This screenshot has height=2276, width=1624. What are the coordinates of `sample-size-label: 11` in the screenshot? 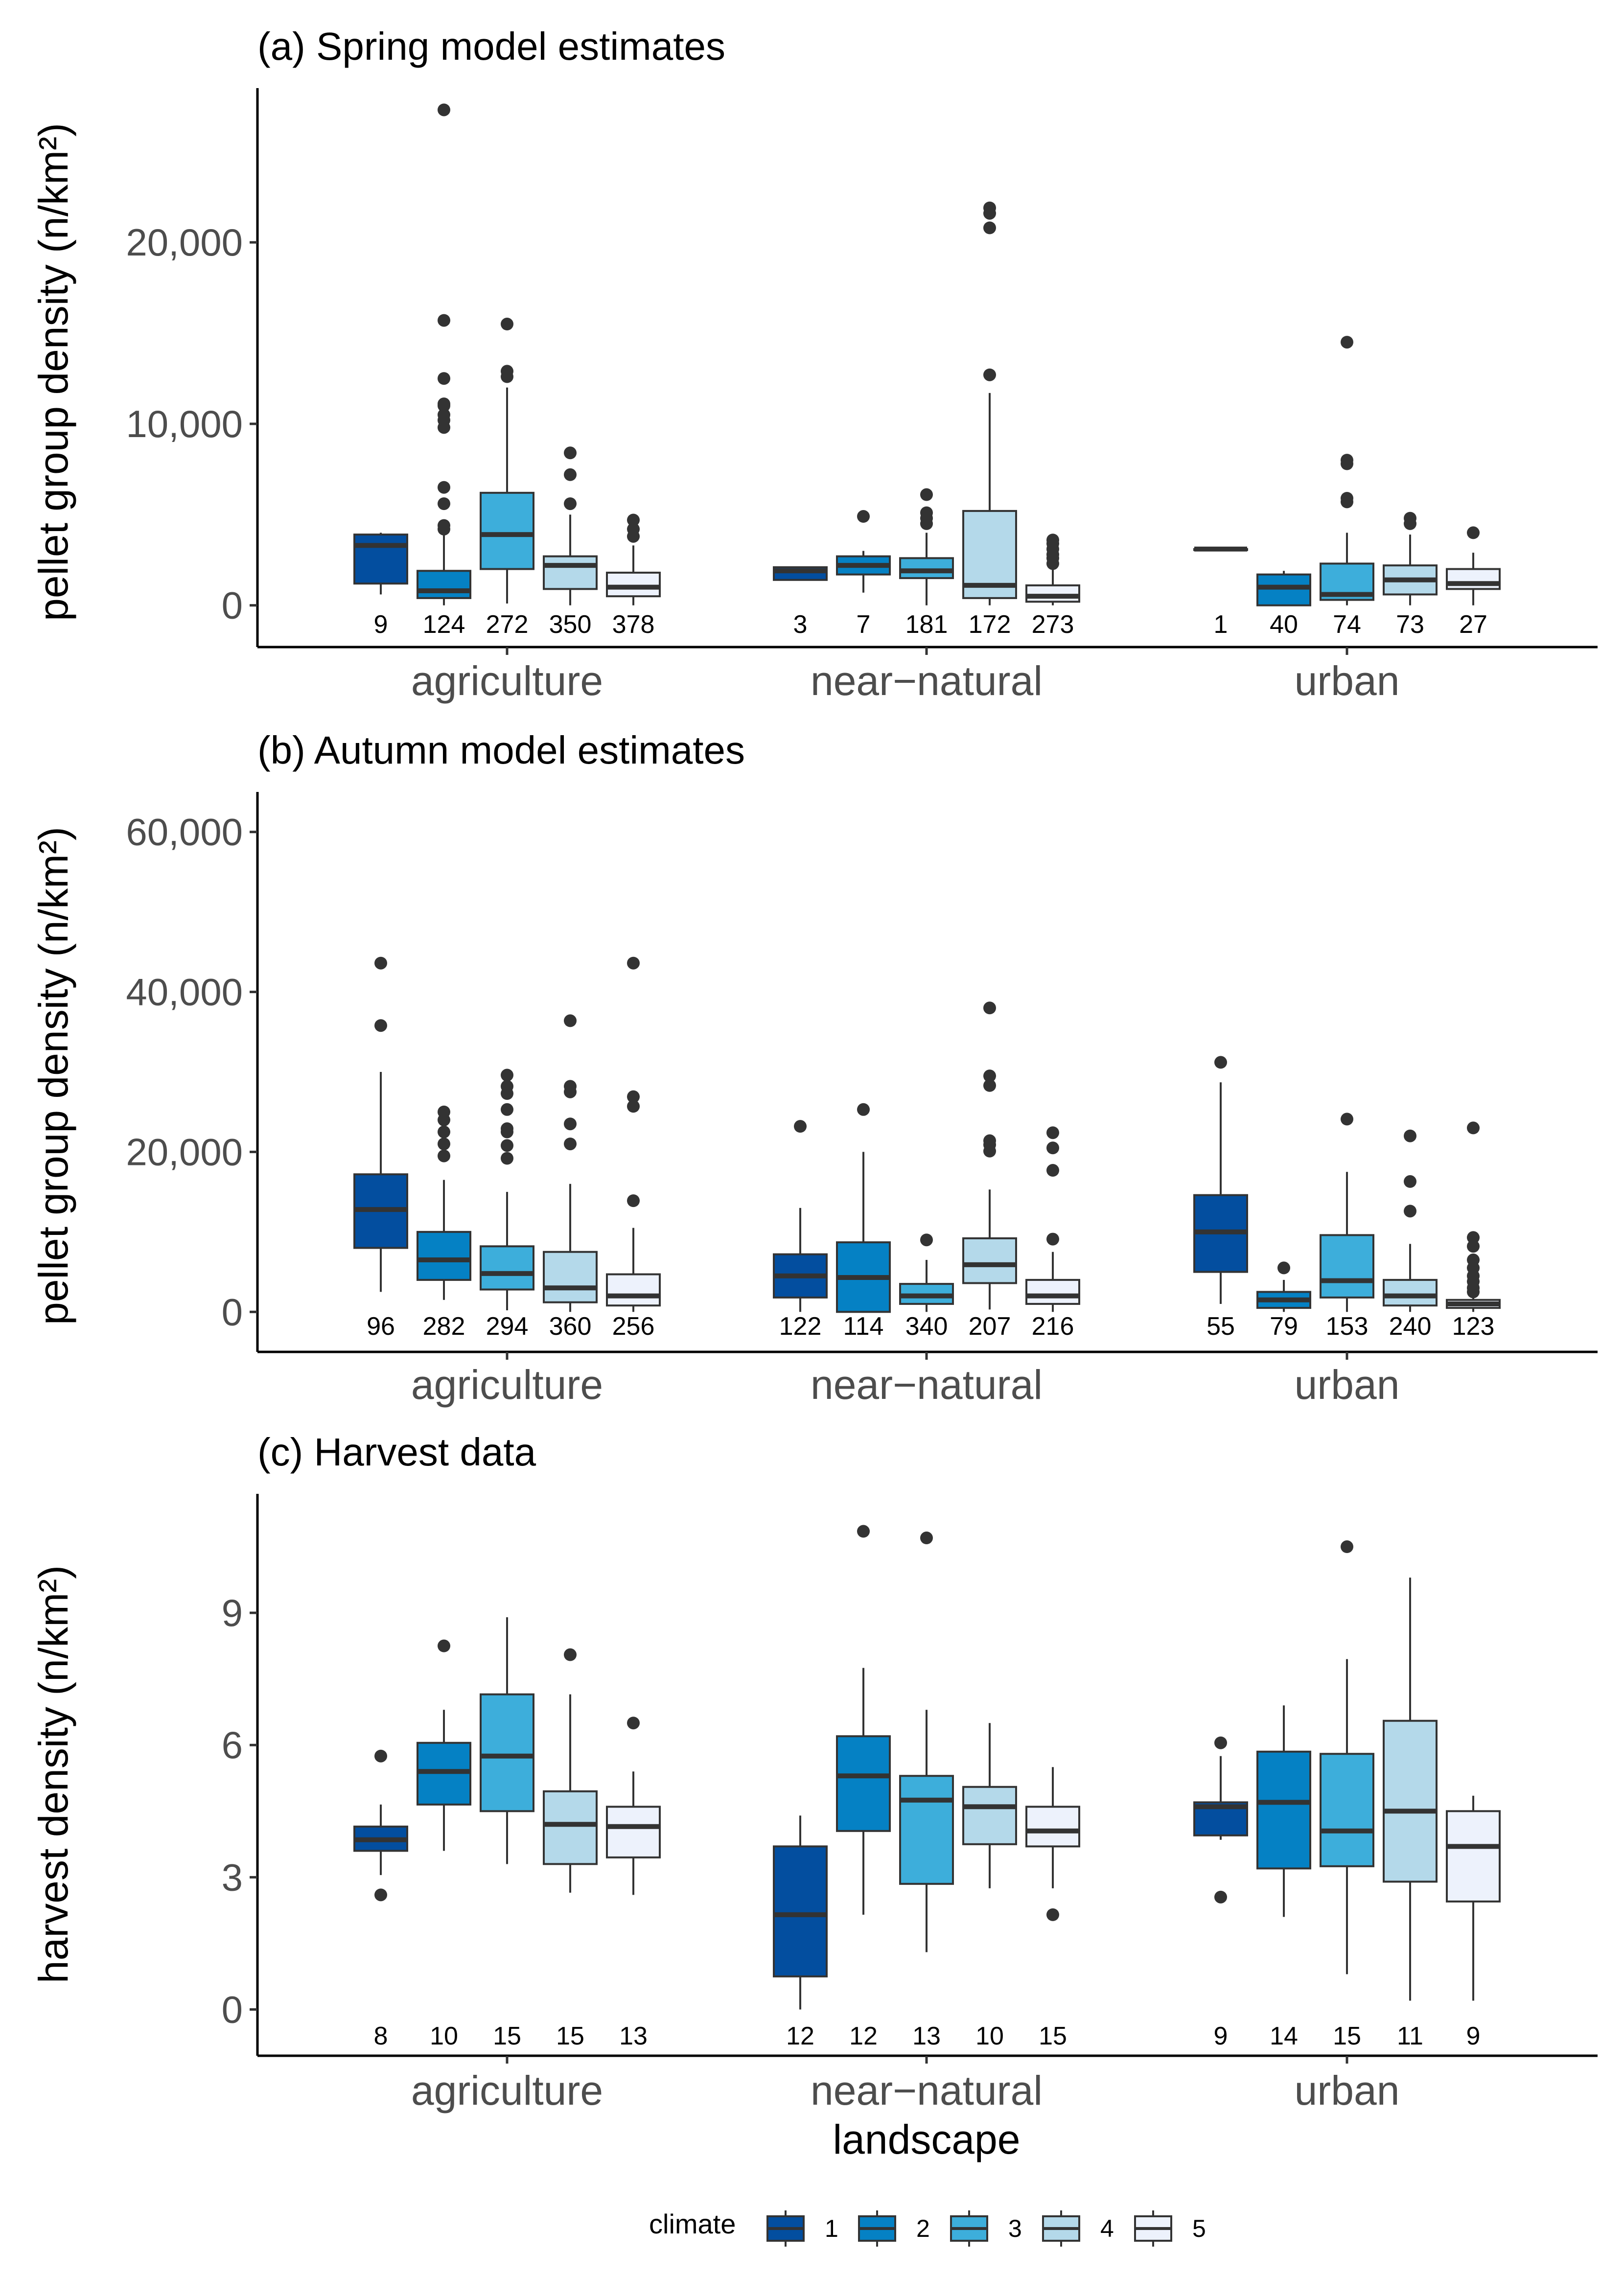 It's located at (1410, 2036).